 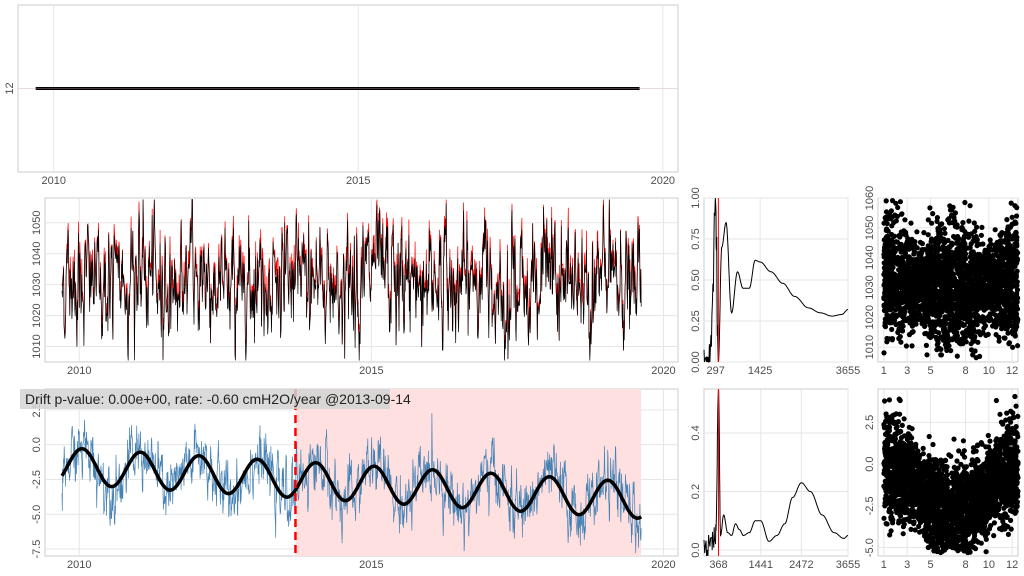 What do you see at coordinates (776, 280) in the screenshot?
I see `pressure_acf-line` at bounding box center [776, 280].